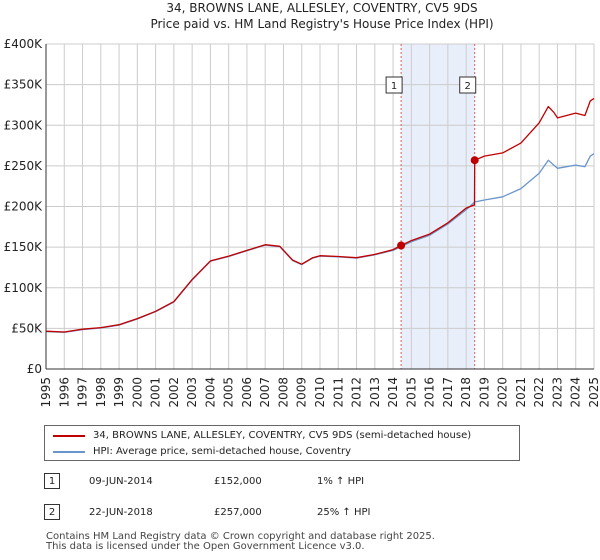  What do you see at coordinates (238, 512) in the screenshot?
I see `sale-price-2: £257,000` at bounding box center [238, 512].